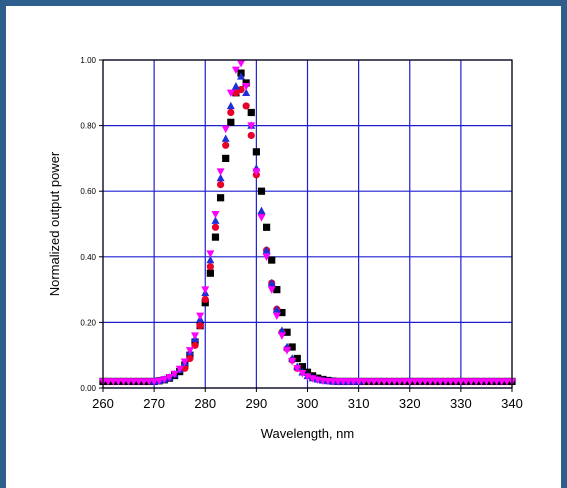 This screenshot has width=567, height=488. I want to click on x-tick-label-4: 300, so click(308, 403).